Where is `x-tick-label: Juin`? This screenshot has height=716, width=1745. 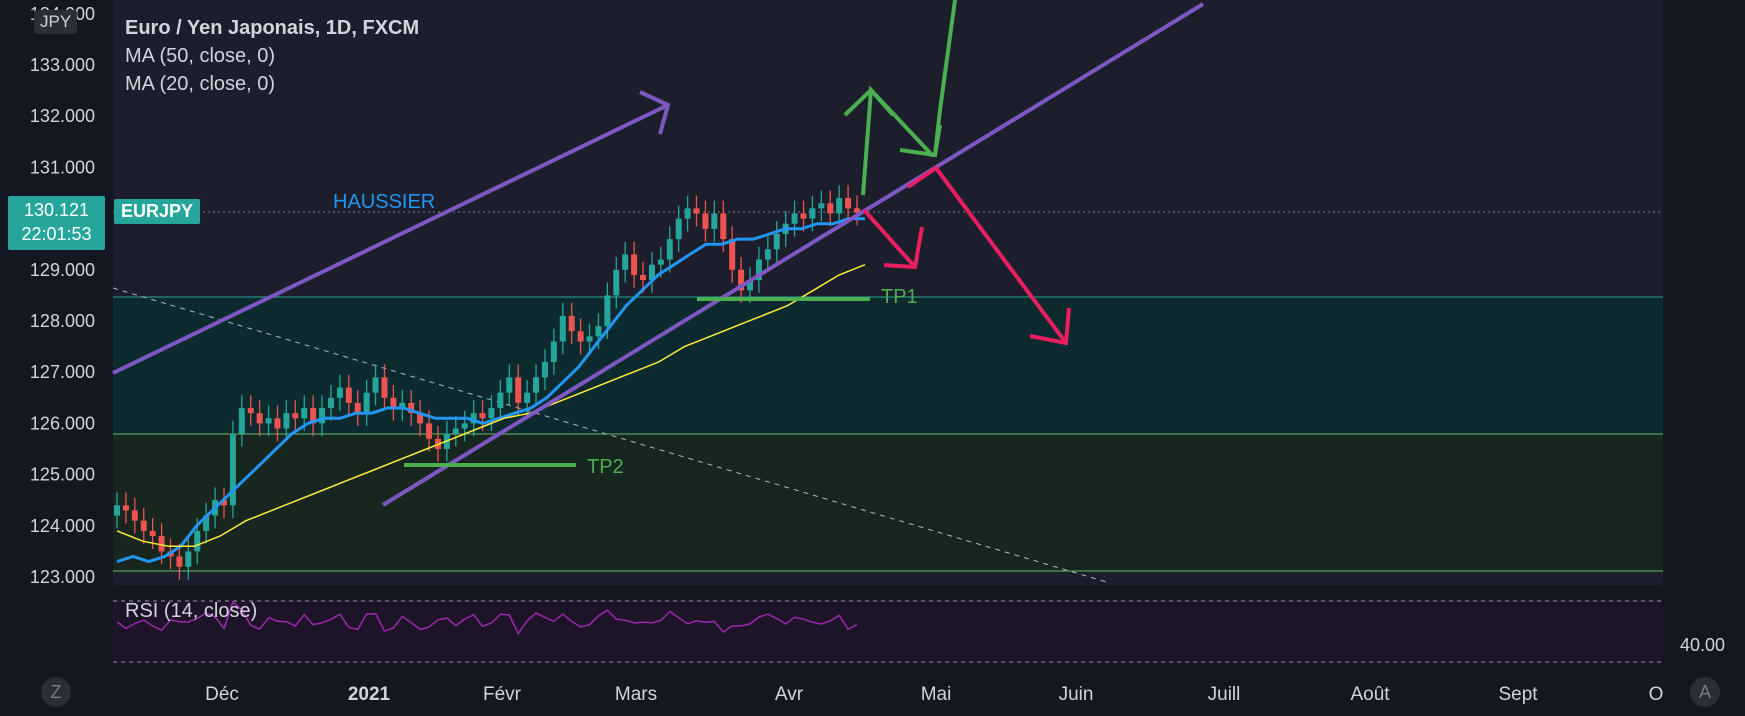 x-tick-label: Juin is located at coordinates (1076, 694).